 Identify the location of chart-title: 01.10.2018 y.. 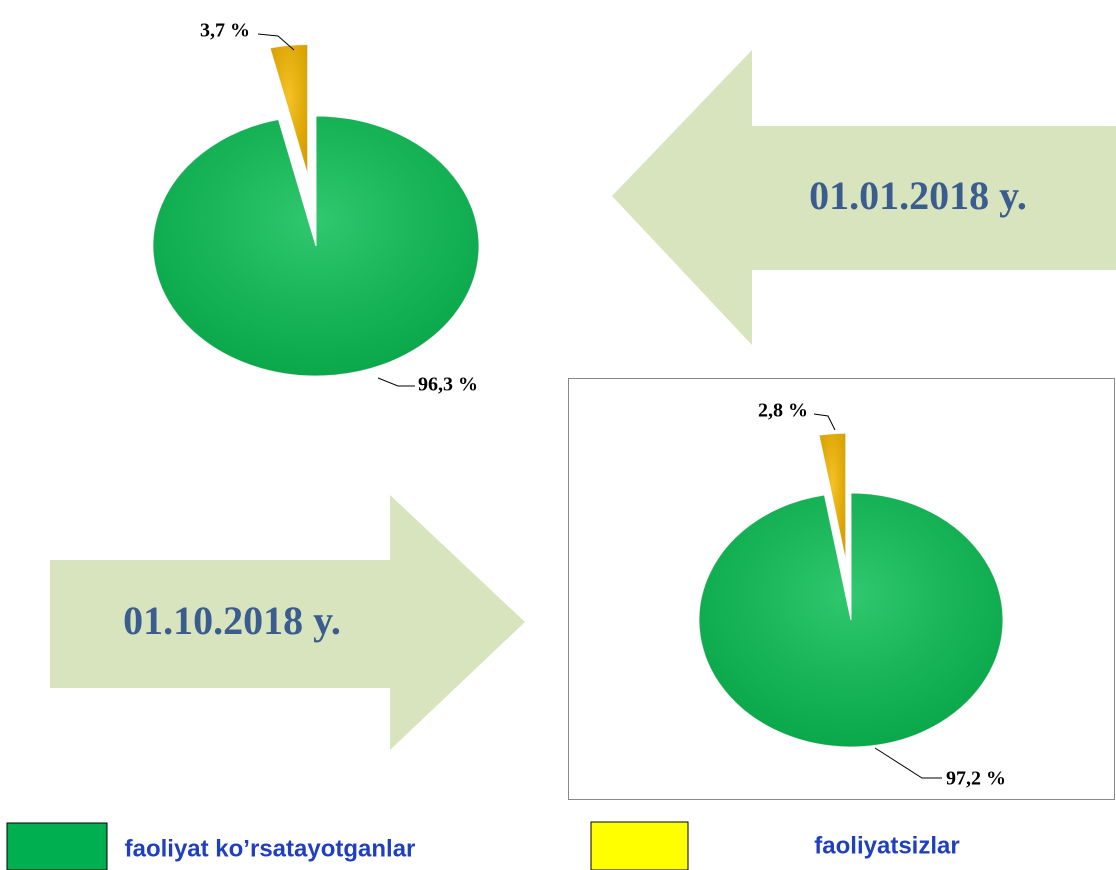
(232, 620).